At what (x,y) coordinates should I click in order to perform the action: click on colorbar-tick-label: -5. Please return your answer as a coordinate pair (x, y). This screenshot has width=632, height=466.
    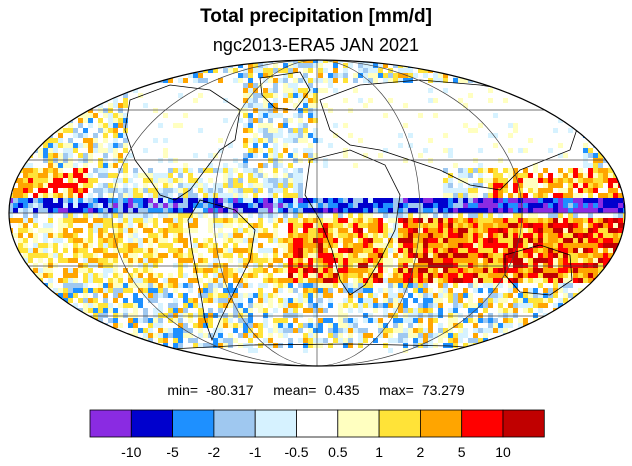
    Looking at the image, I should click on (172, 452).